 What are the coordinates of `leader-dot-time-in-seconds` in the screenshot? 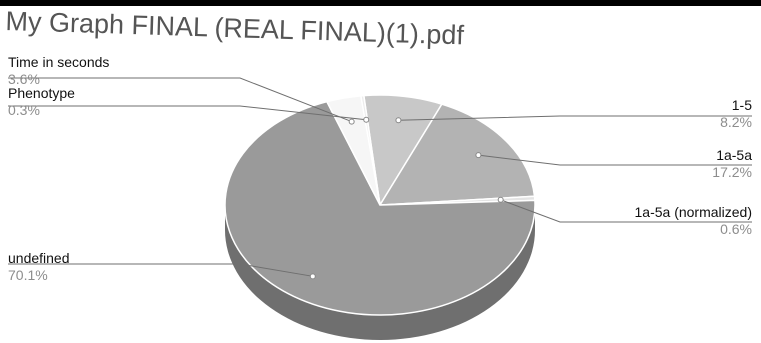 It's located at (351, 121).